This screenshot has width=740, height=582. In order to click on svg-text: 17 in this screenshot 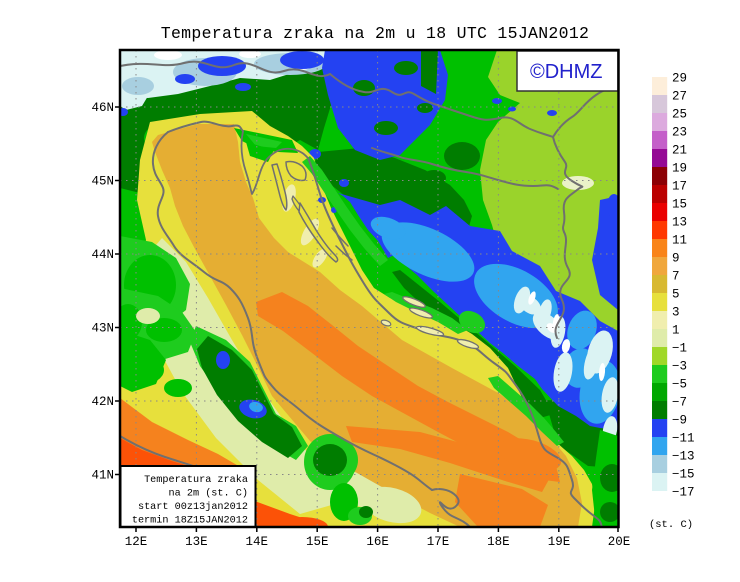, I will do `click(679, 187)`.